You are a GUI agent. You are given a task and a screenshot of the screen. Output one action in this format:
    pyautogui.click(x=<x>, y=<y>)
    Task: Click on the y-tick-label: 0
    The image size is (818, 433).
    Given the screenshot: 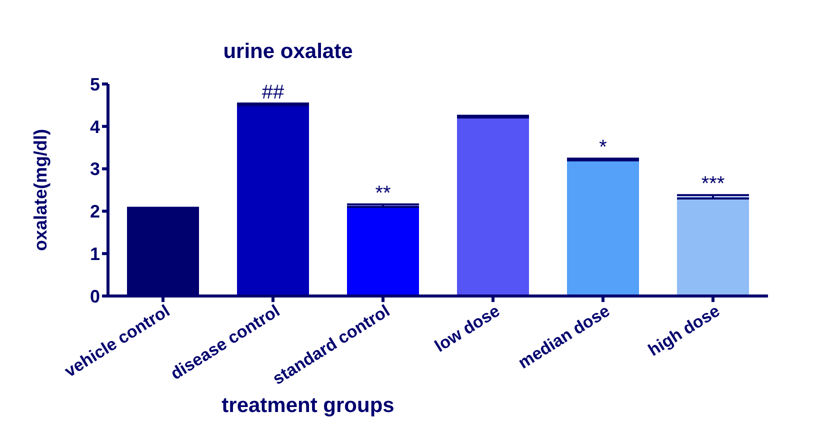 What is the action you would take?
    pyautogui.click(x=95, y=296)
    